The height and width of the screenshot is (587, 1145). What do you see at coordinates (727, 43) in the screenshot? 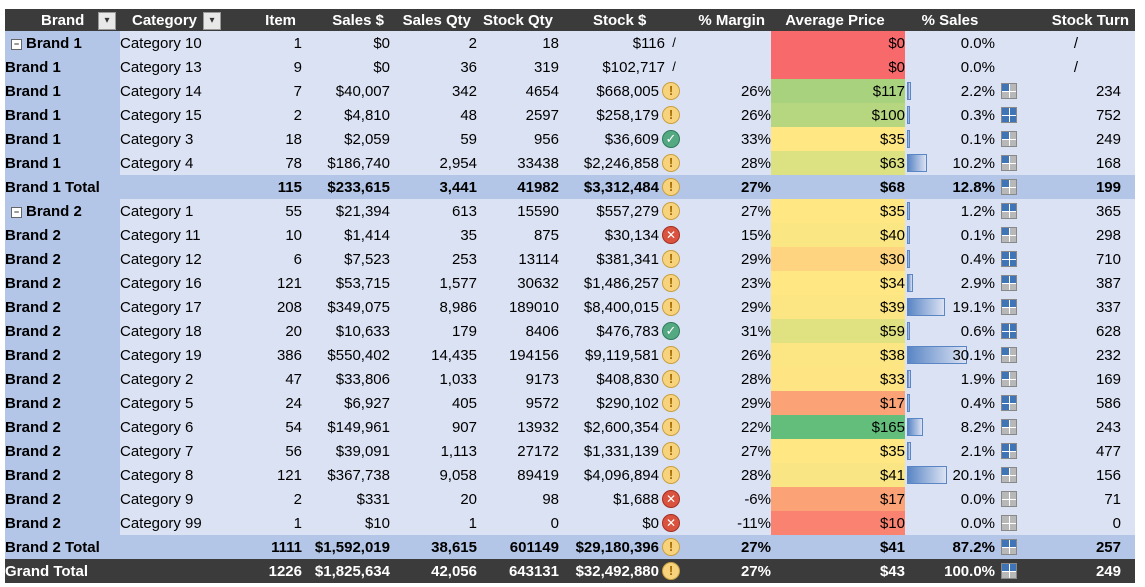
I see `margin-cell` at bounding box center [727, 43].